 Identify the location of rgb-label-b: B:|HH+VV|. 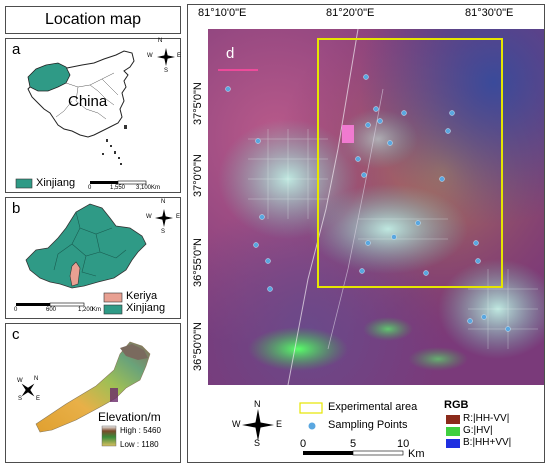
(487, 442).